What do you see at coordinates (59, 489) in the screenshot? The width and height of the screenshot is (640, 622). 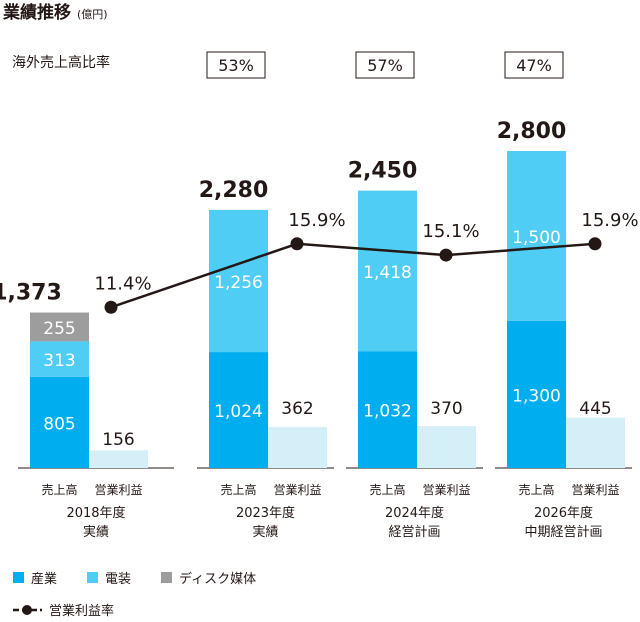 I see `sub-label-sales-0: 売上高` at bounding box center [59, 489].